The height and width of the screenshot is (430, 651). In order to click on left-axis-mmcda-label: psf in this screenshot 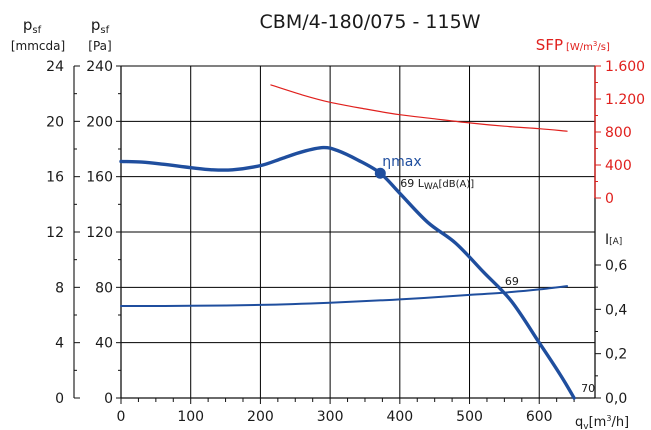, I will do `click(32, 26)`.